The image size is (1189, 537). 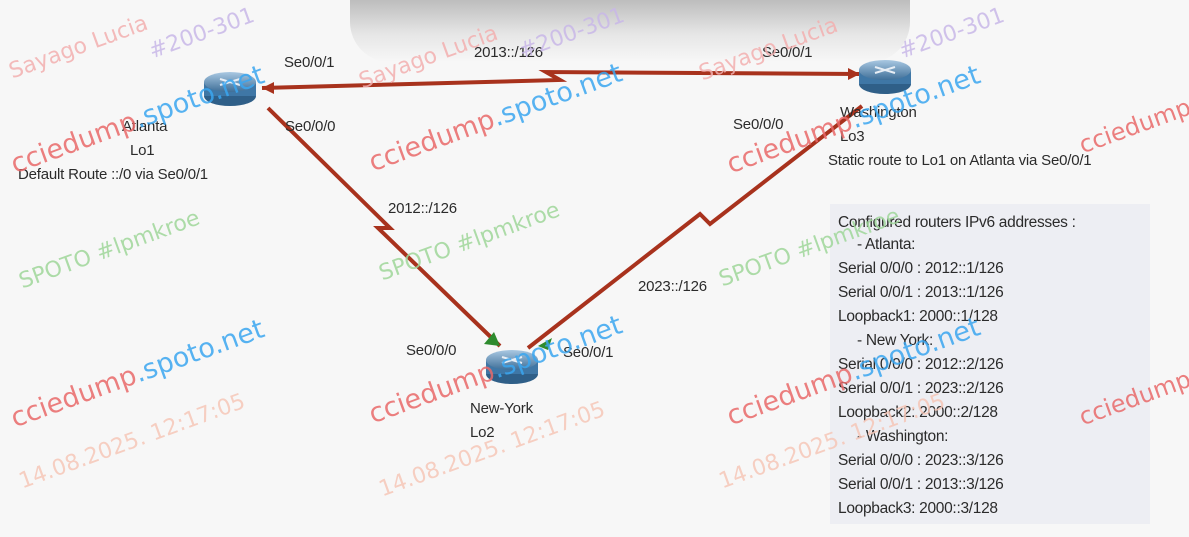 I want to click on newyork-interface-se001: Se0/0/1, so click(x=588, y=352).